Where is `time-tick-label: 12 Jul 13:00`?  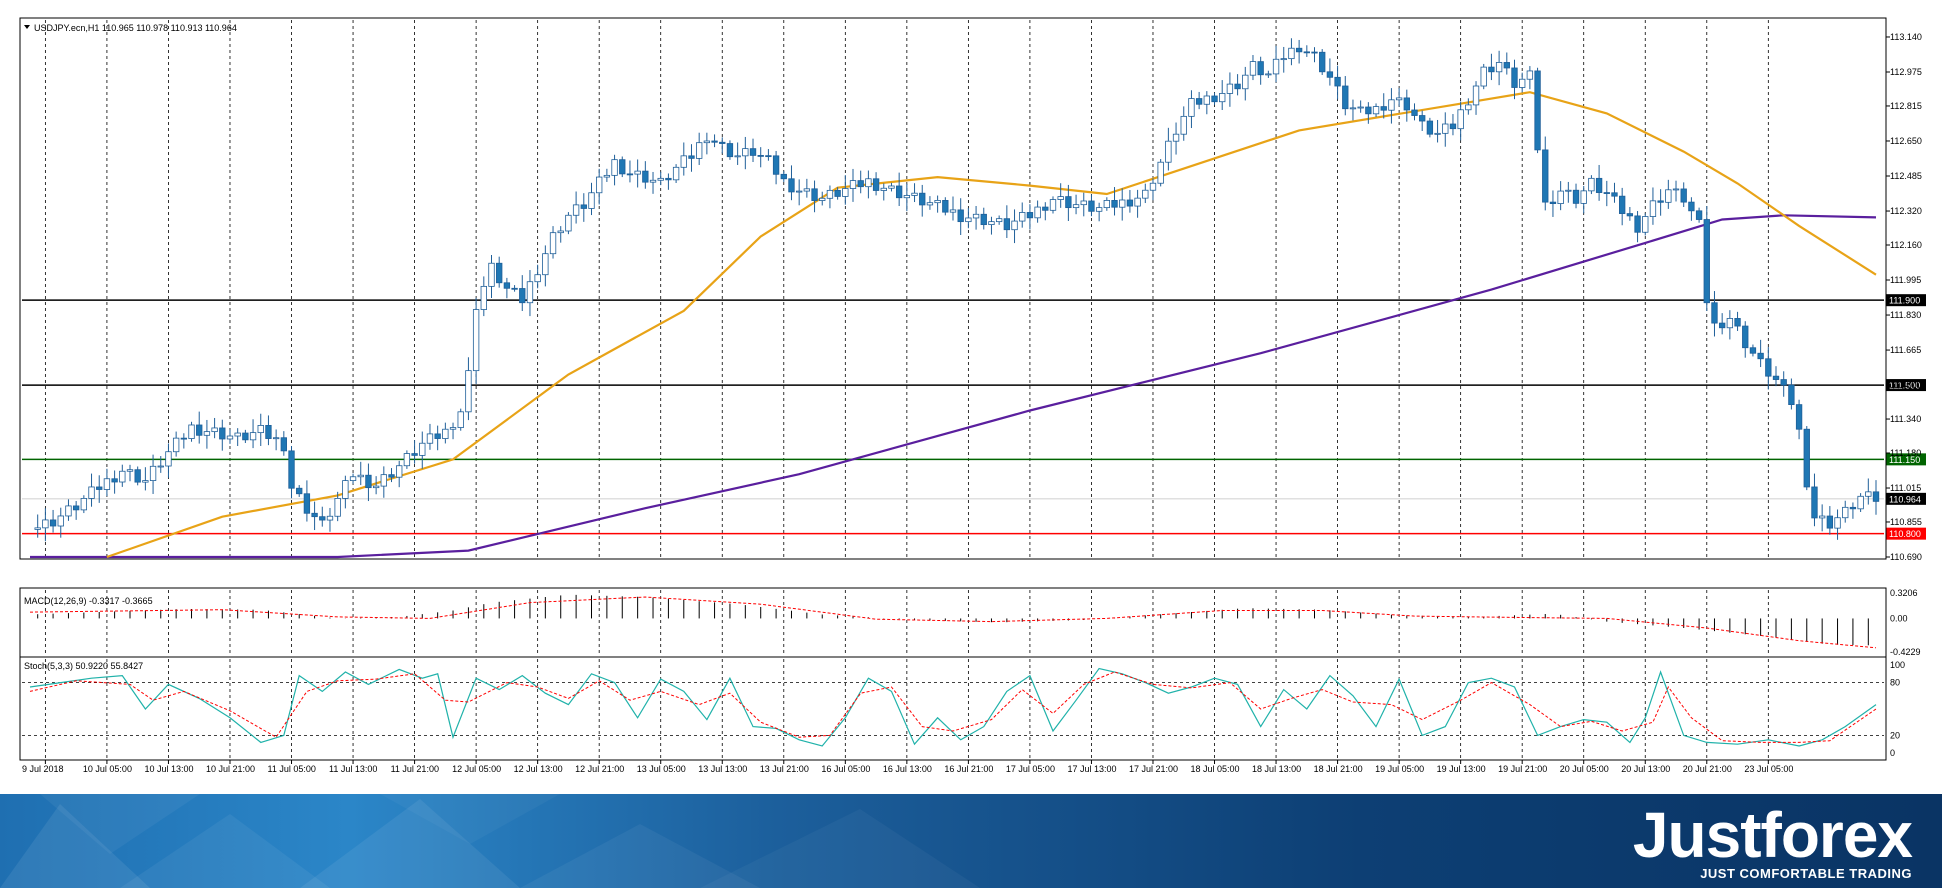 time-tick-label: 12 Jul 13:00 is located at coordinates (538, 769).